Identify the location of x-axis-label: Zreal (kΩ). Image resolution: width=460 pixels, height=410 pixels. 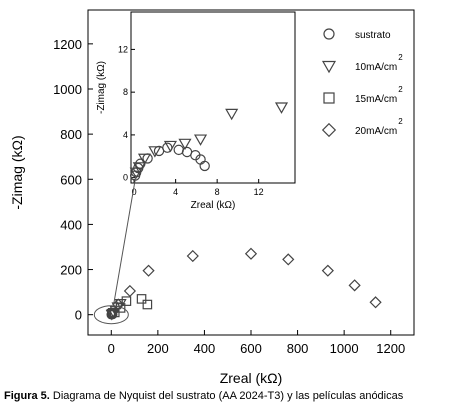
(251, 378).